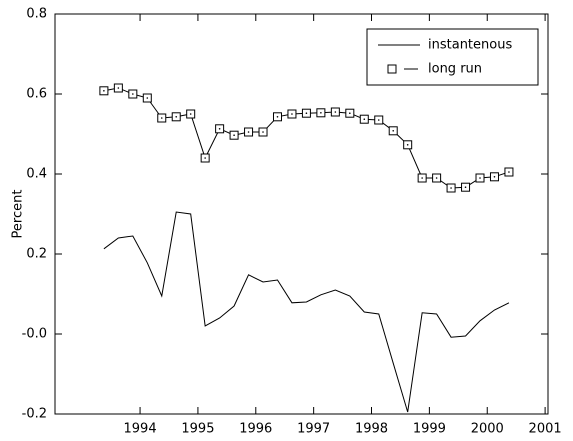 Image resolution: width=573 pixels, height=441 pixels. I want to click on y-tick-label: 0.2, so click(36, 254).